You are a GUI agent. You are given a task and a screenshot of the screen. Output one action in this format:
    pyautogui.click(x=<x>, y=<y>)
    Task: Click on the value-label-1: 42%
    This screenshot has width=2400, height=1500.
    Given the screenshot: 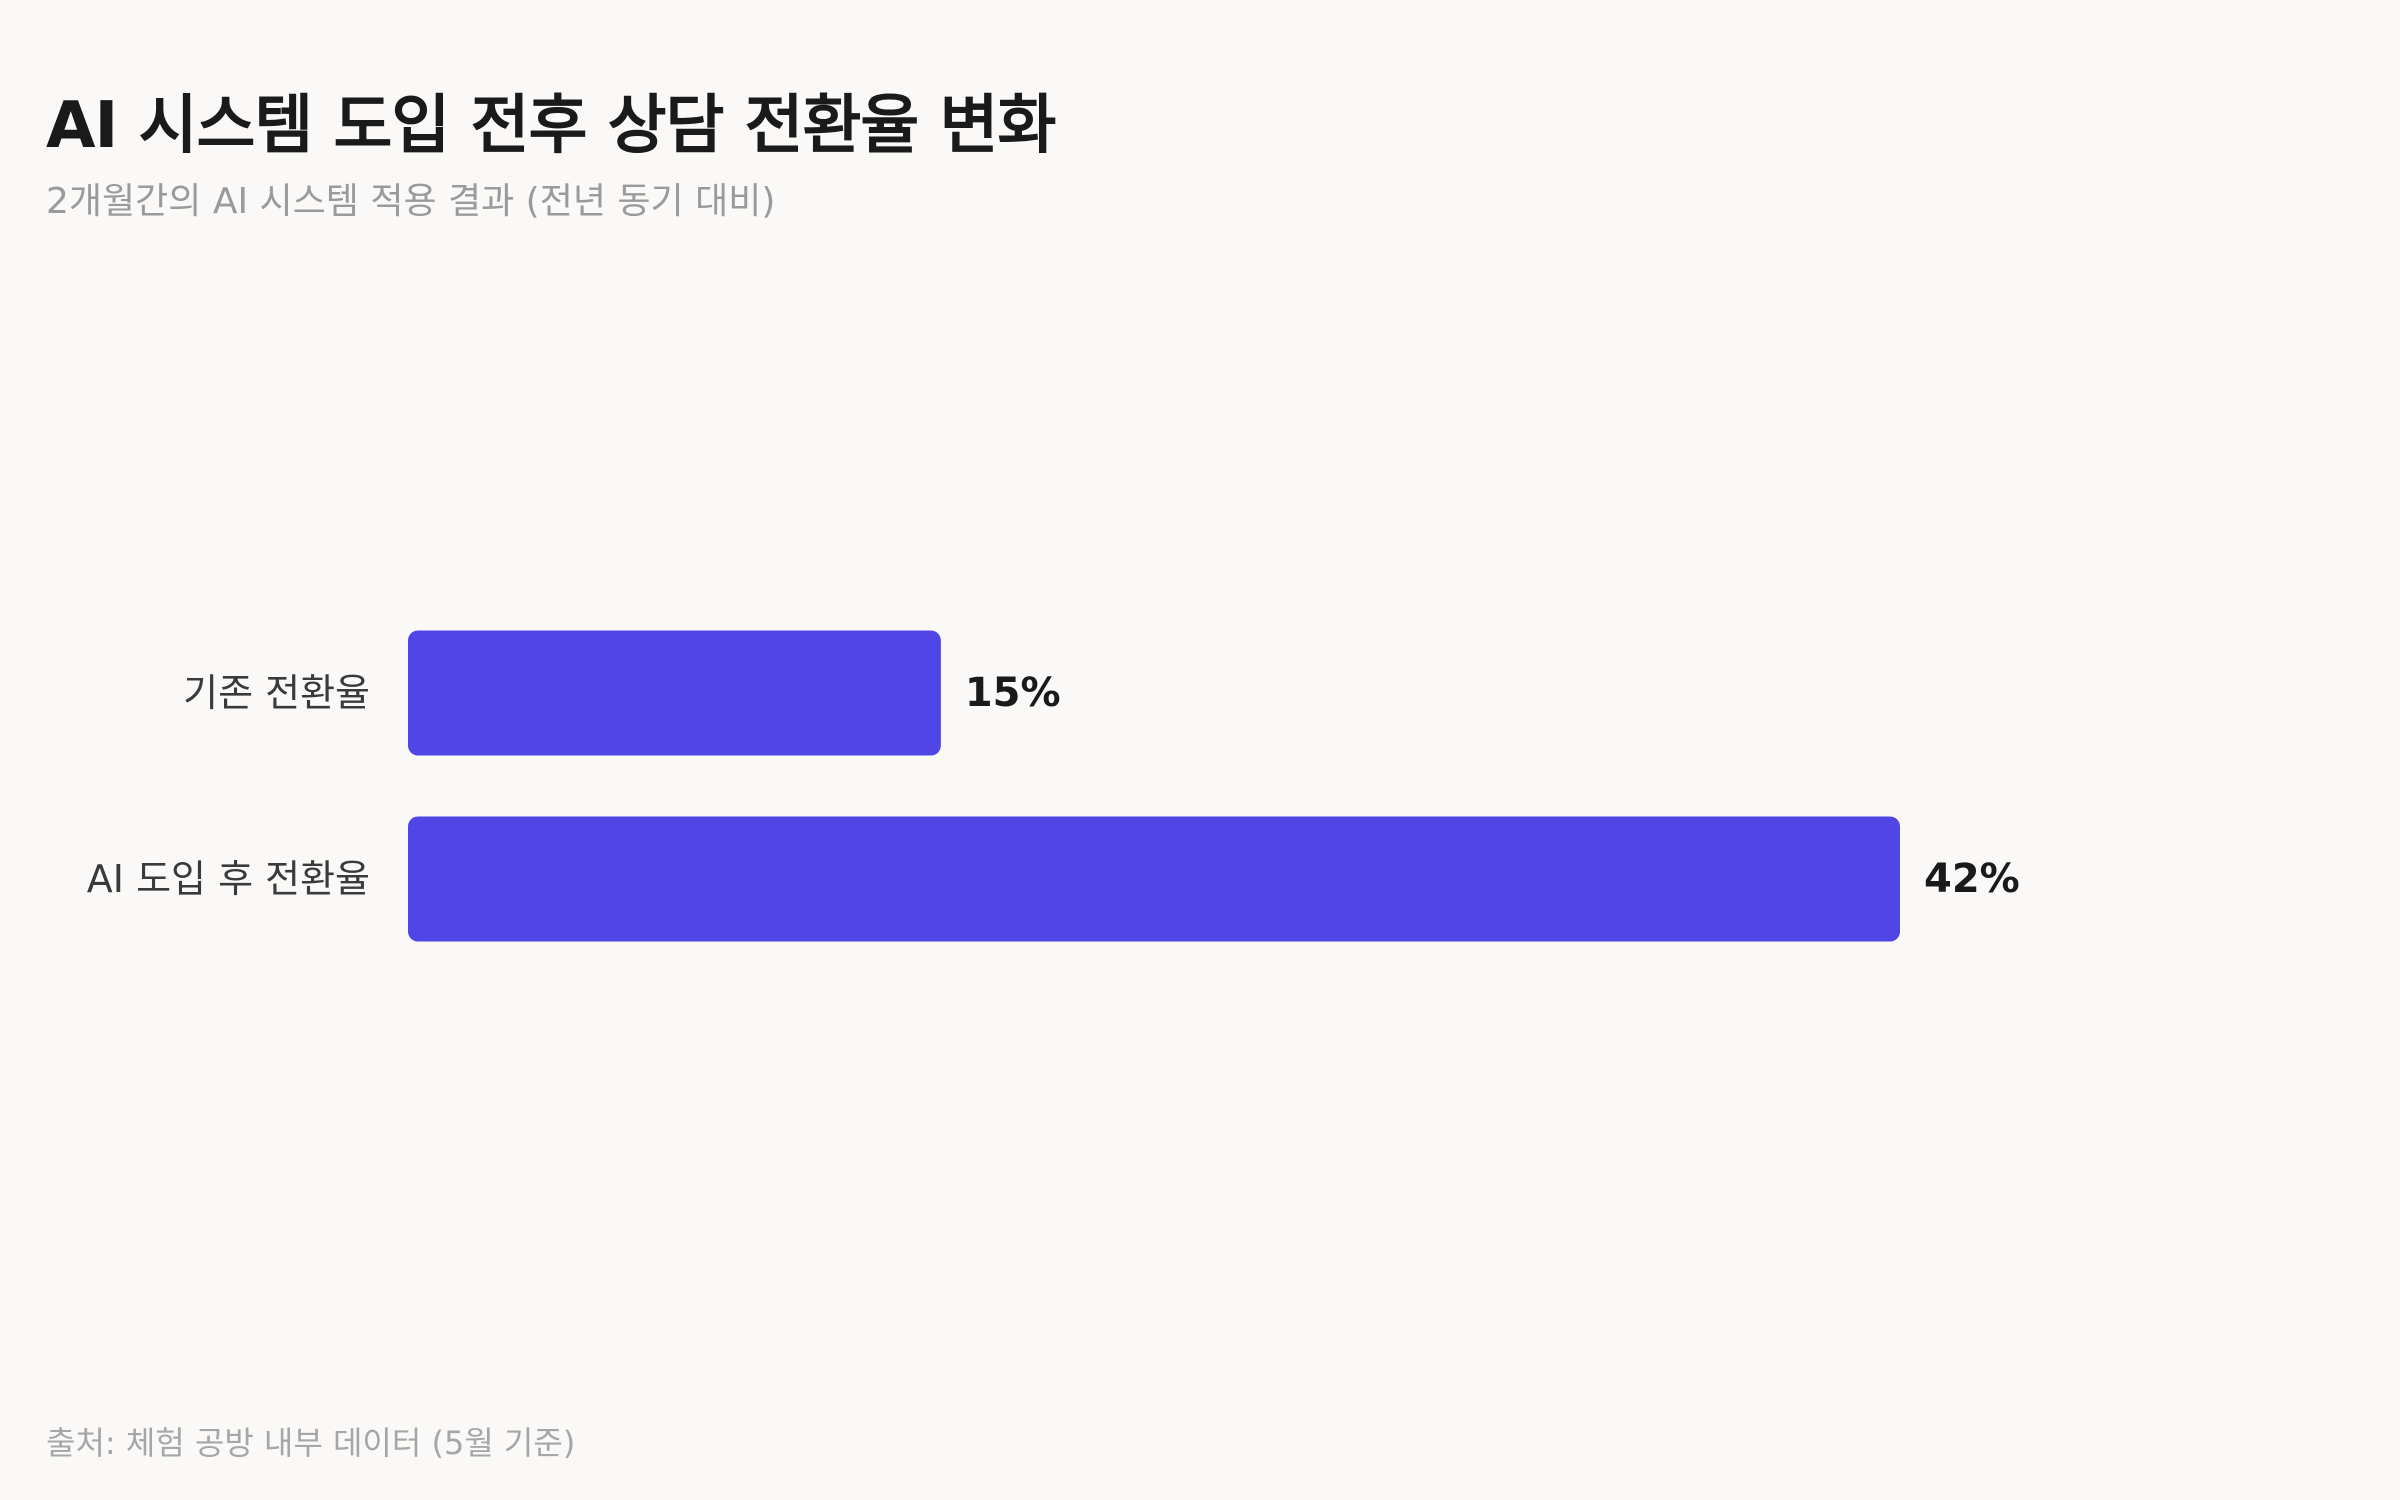 What is the action you would take?
    pyautogui.click(x=1972, y=879)
    